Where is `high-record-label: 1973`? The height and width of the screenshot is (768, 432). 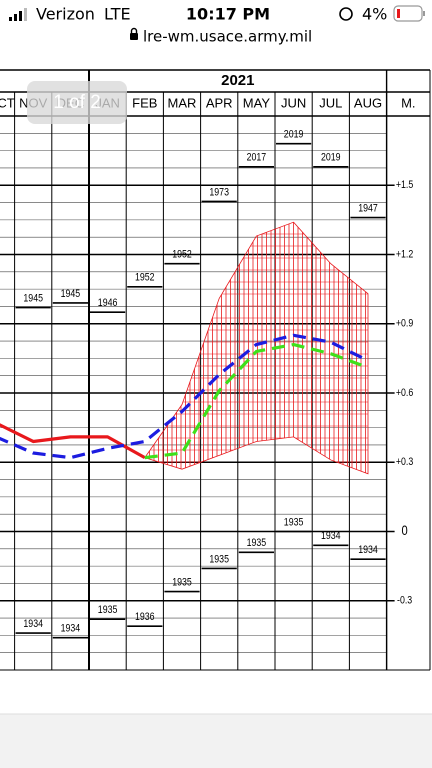
high-record-label: 1973 is located at coordinates (219, 192).